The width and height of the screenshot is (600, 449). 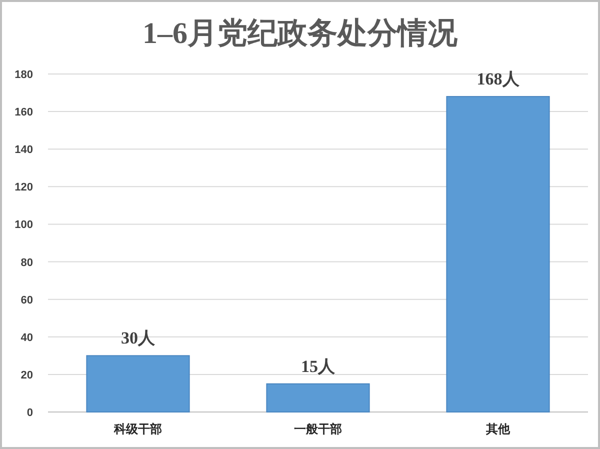 What do you see at coordinates (26, 338) in the screenshot?
I see `y-tick-label: 40` at bounding box center [26, 338].